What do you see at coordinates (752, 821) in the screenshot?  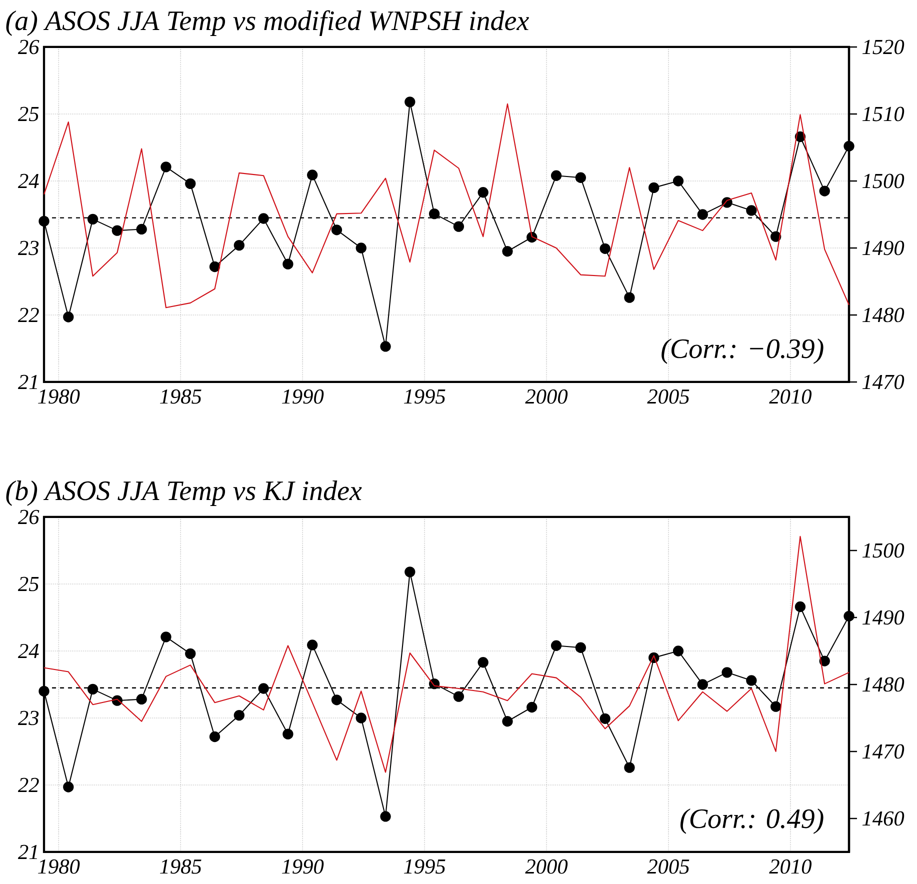 I see `annotation: (Corr.: 0.49)` at bounding box center [752, 821].